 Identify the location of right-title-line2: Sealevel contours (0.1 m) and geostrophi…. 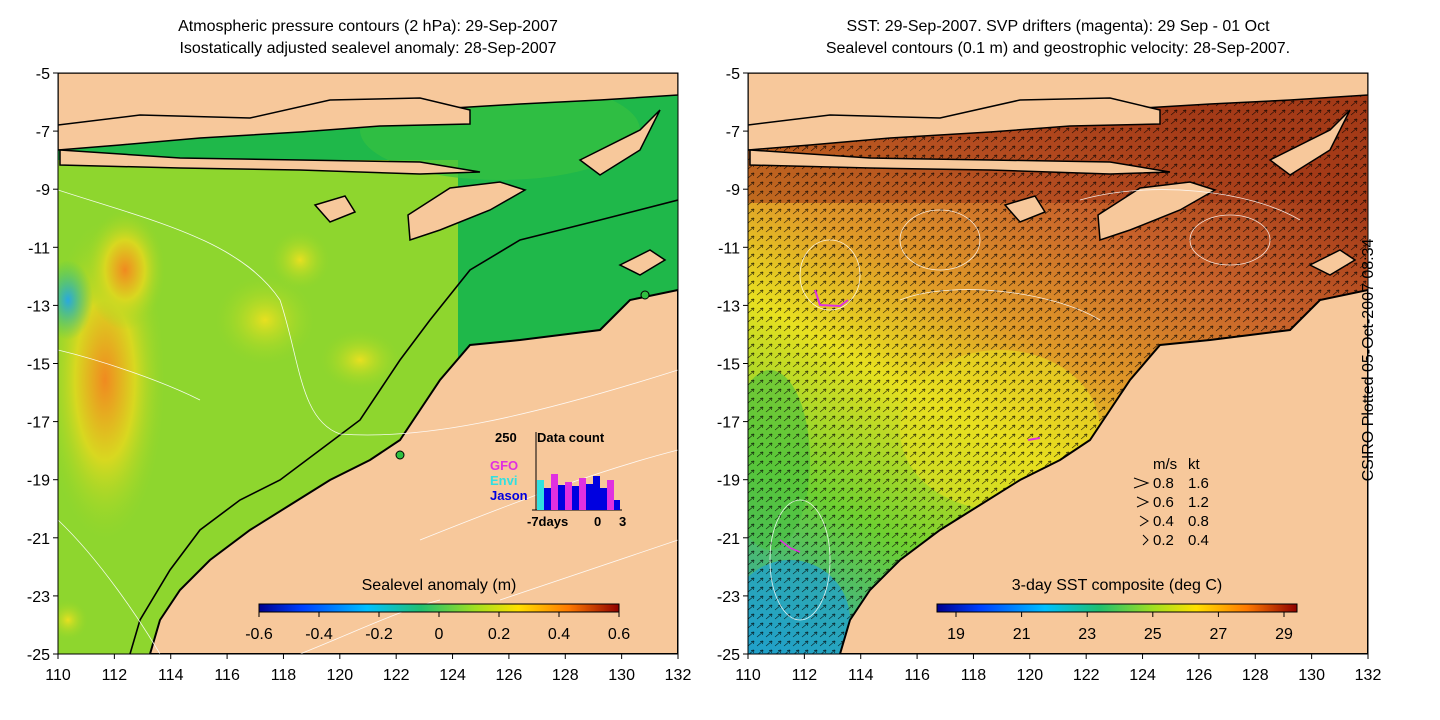
(1058, 48).